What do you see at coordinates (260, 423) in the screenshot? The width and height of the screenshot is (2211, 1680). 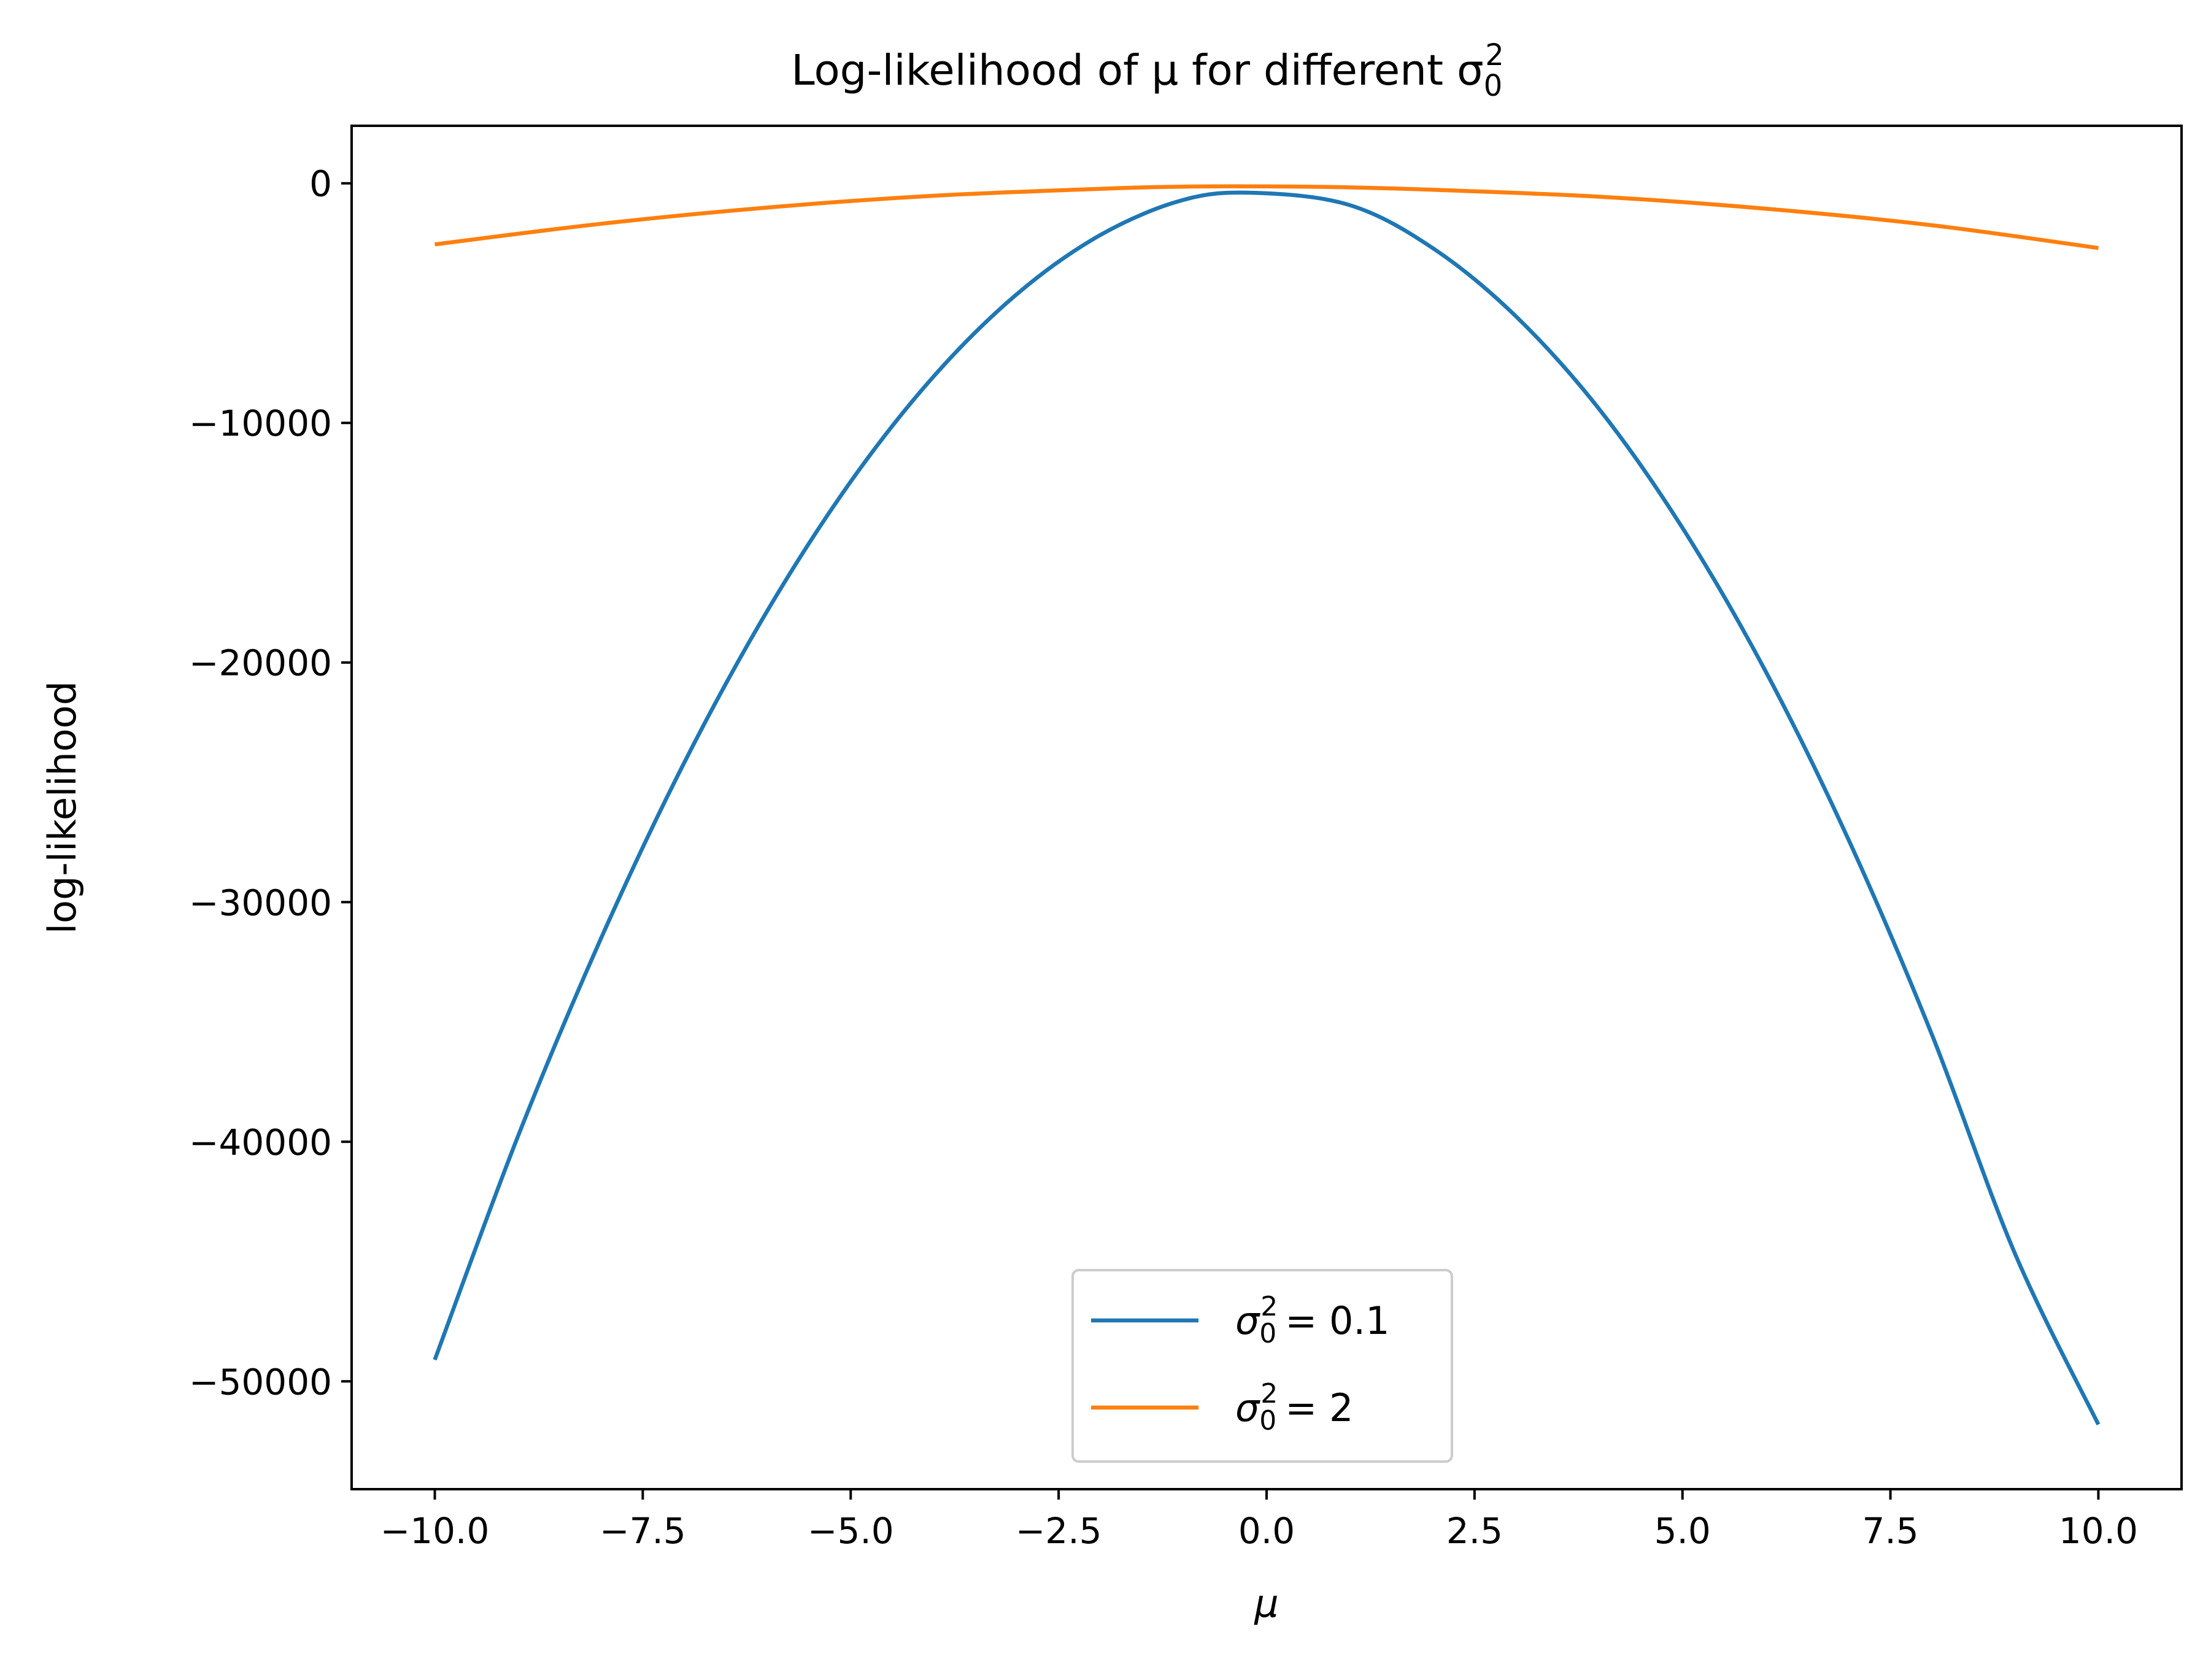 I see `y-tick-label: −10000` at bounding box center [260, 423].